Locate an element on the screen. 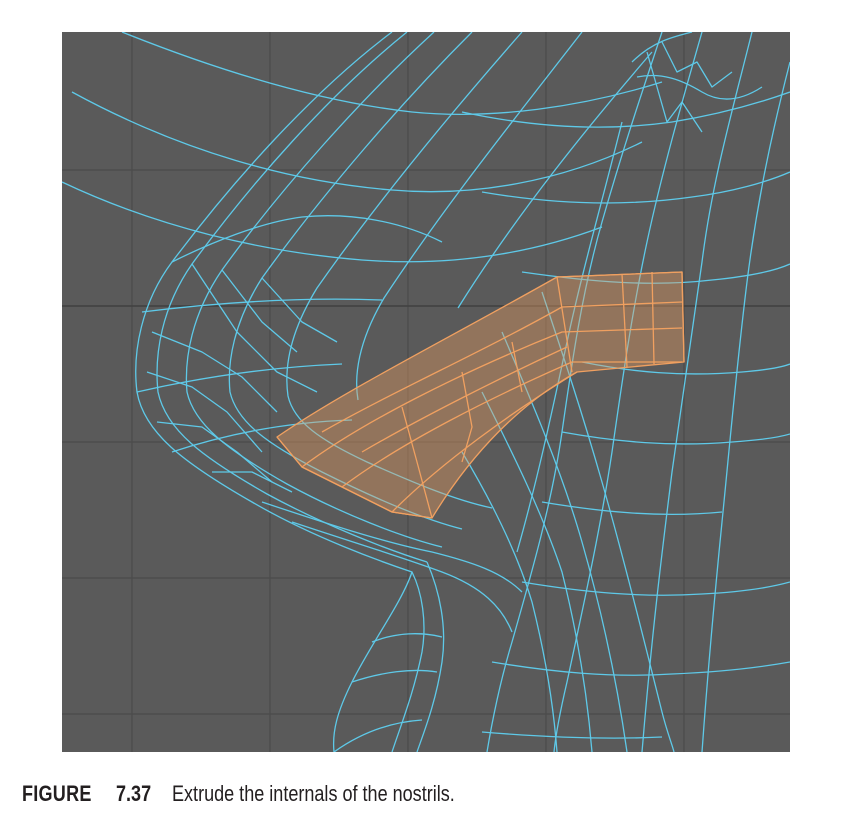 The width and height of the screenshot is (841, 830). figure-label: FIGURE is located at coordinates (57, 793).